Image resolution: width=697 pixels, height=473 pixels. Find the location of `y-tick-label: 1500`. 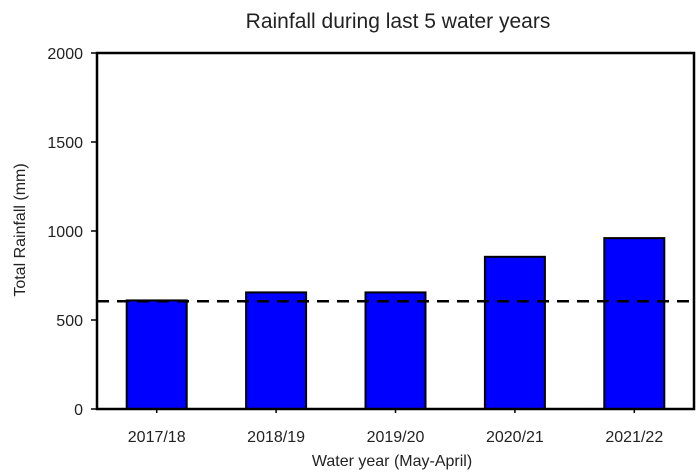

y-tick-label: 1500 is located at coordinates (65, 143).